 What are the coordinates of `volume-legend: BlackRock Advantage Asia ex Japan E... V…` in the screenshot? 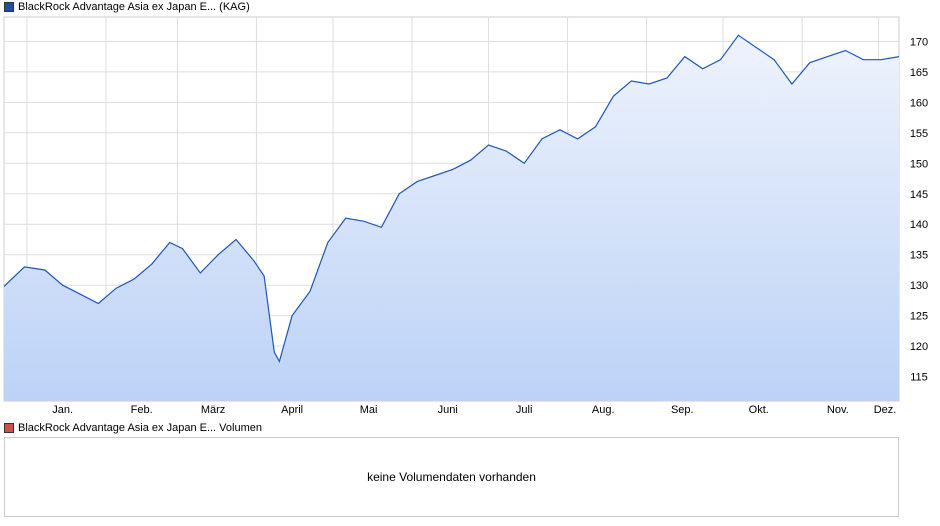 It's located at (133, 428).